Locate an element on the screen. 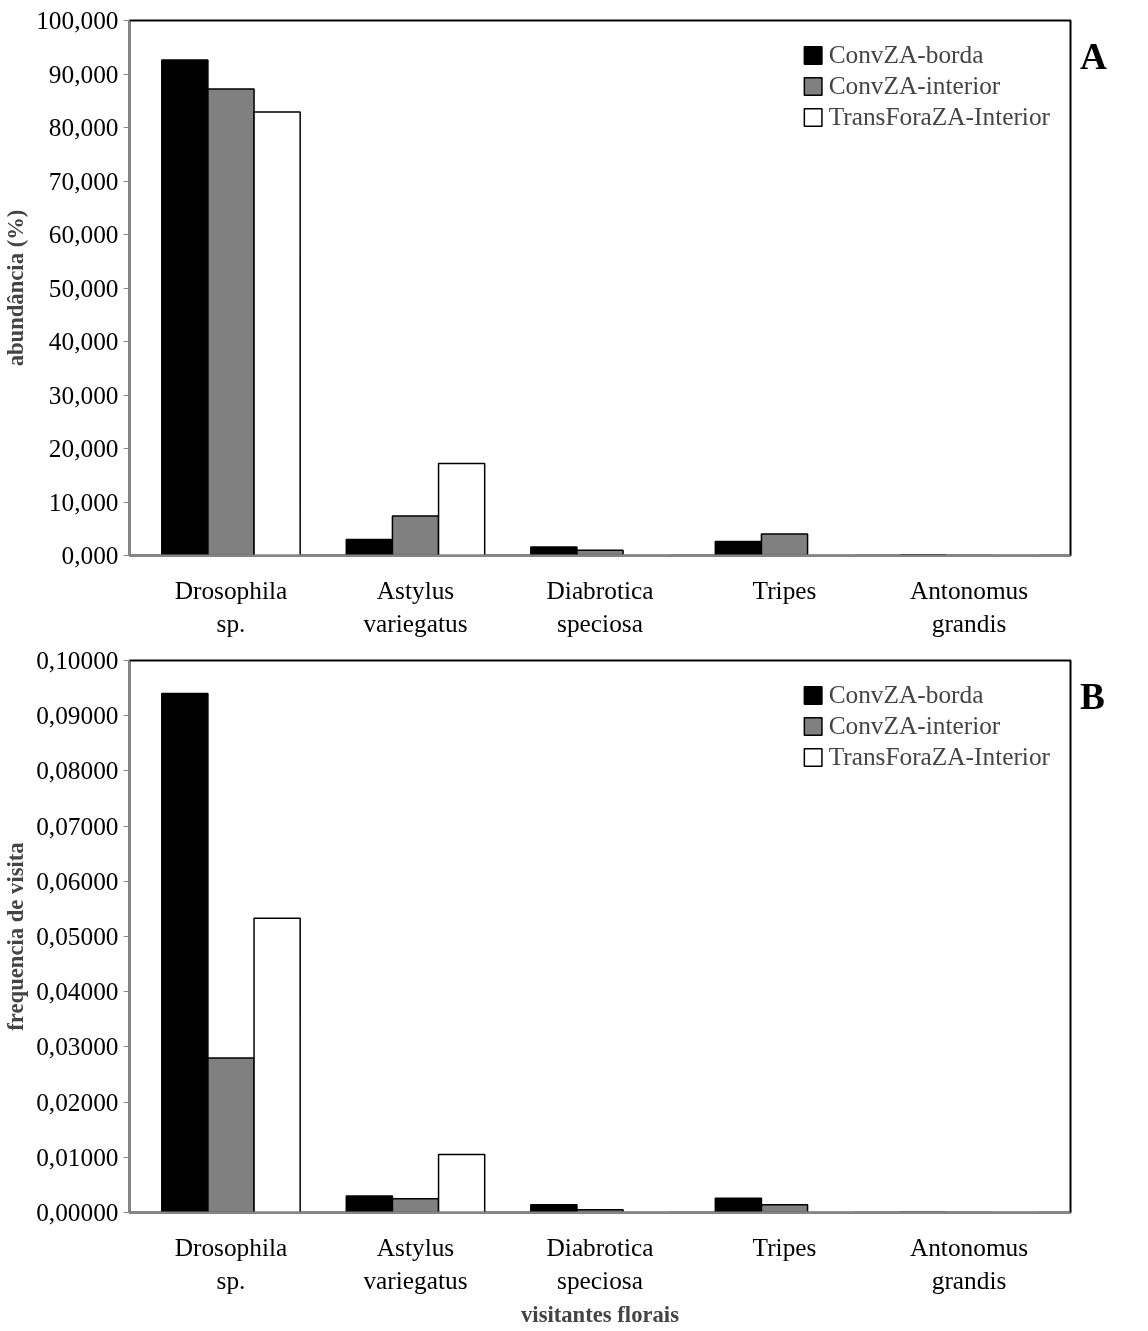 Image resolution: width=1148 pixels, height=1331 pixels. y-axis-title: abundância (%) is located at coordinates (16, 288).